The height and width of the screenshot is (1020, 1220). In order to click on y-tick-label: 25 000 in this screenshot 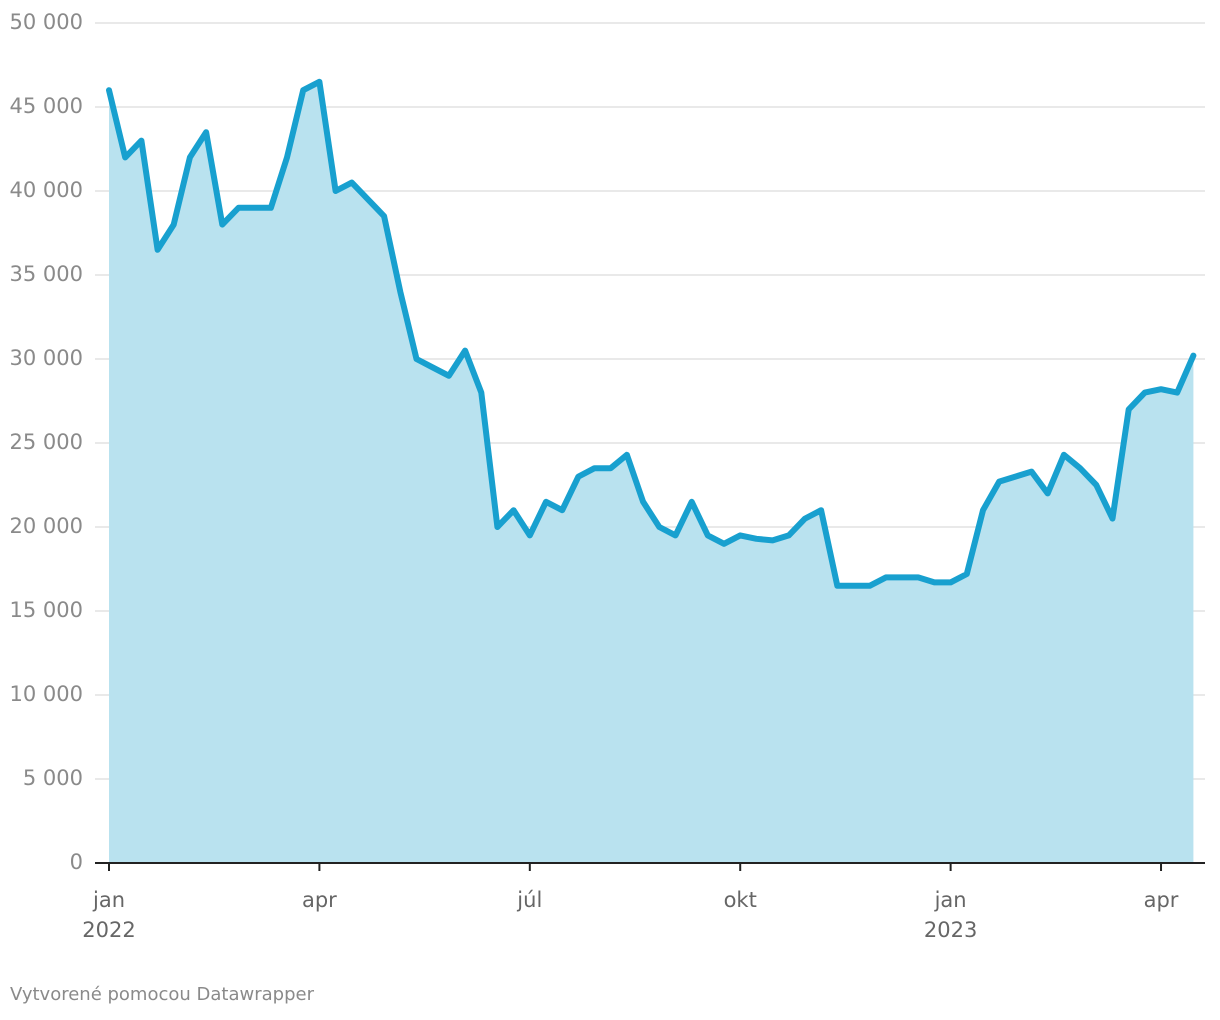, I will do `click(46, 442)`.